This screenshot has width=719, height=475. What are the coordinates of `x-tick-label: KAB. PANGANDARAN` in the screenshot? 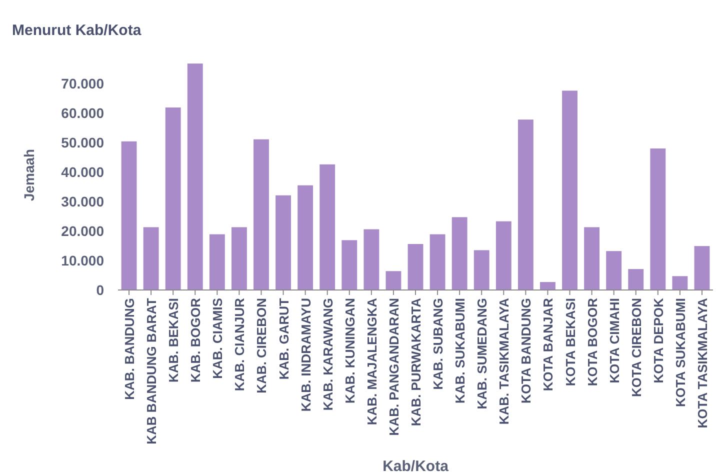 It's located at (394, 367).